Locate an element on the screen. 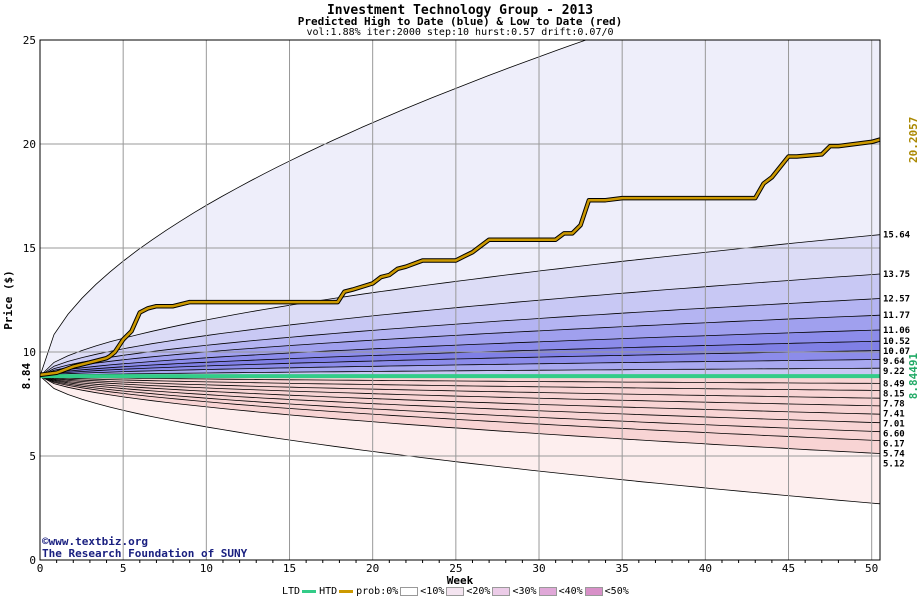 The image size is (920, 600). legend-p50-label: <50% is located at coordinates (616, 591).